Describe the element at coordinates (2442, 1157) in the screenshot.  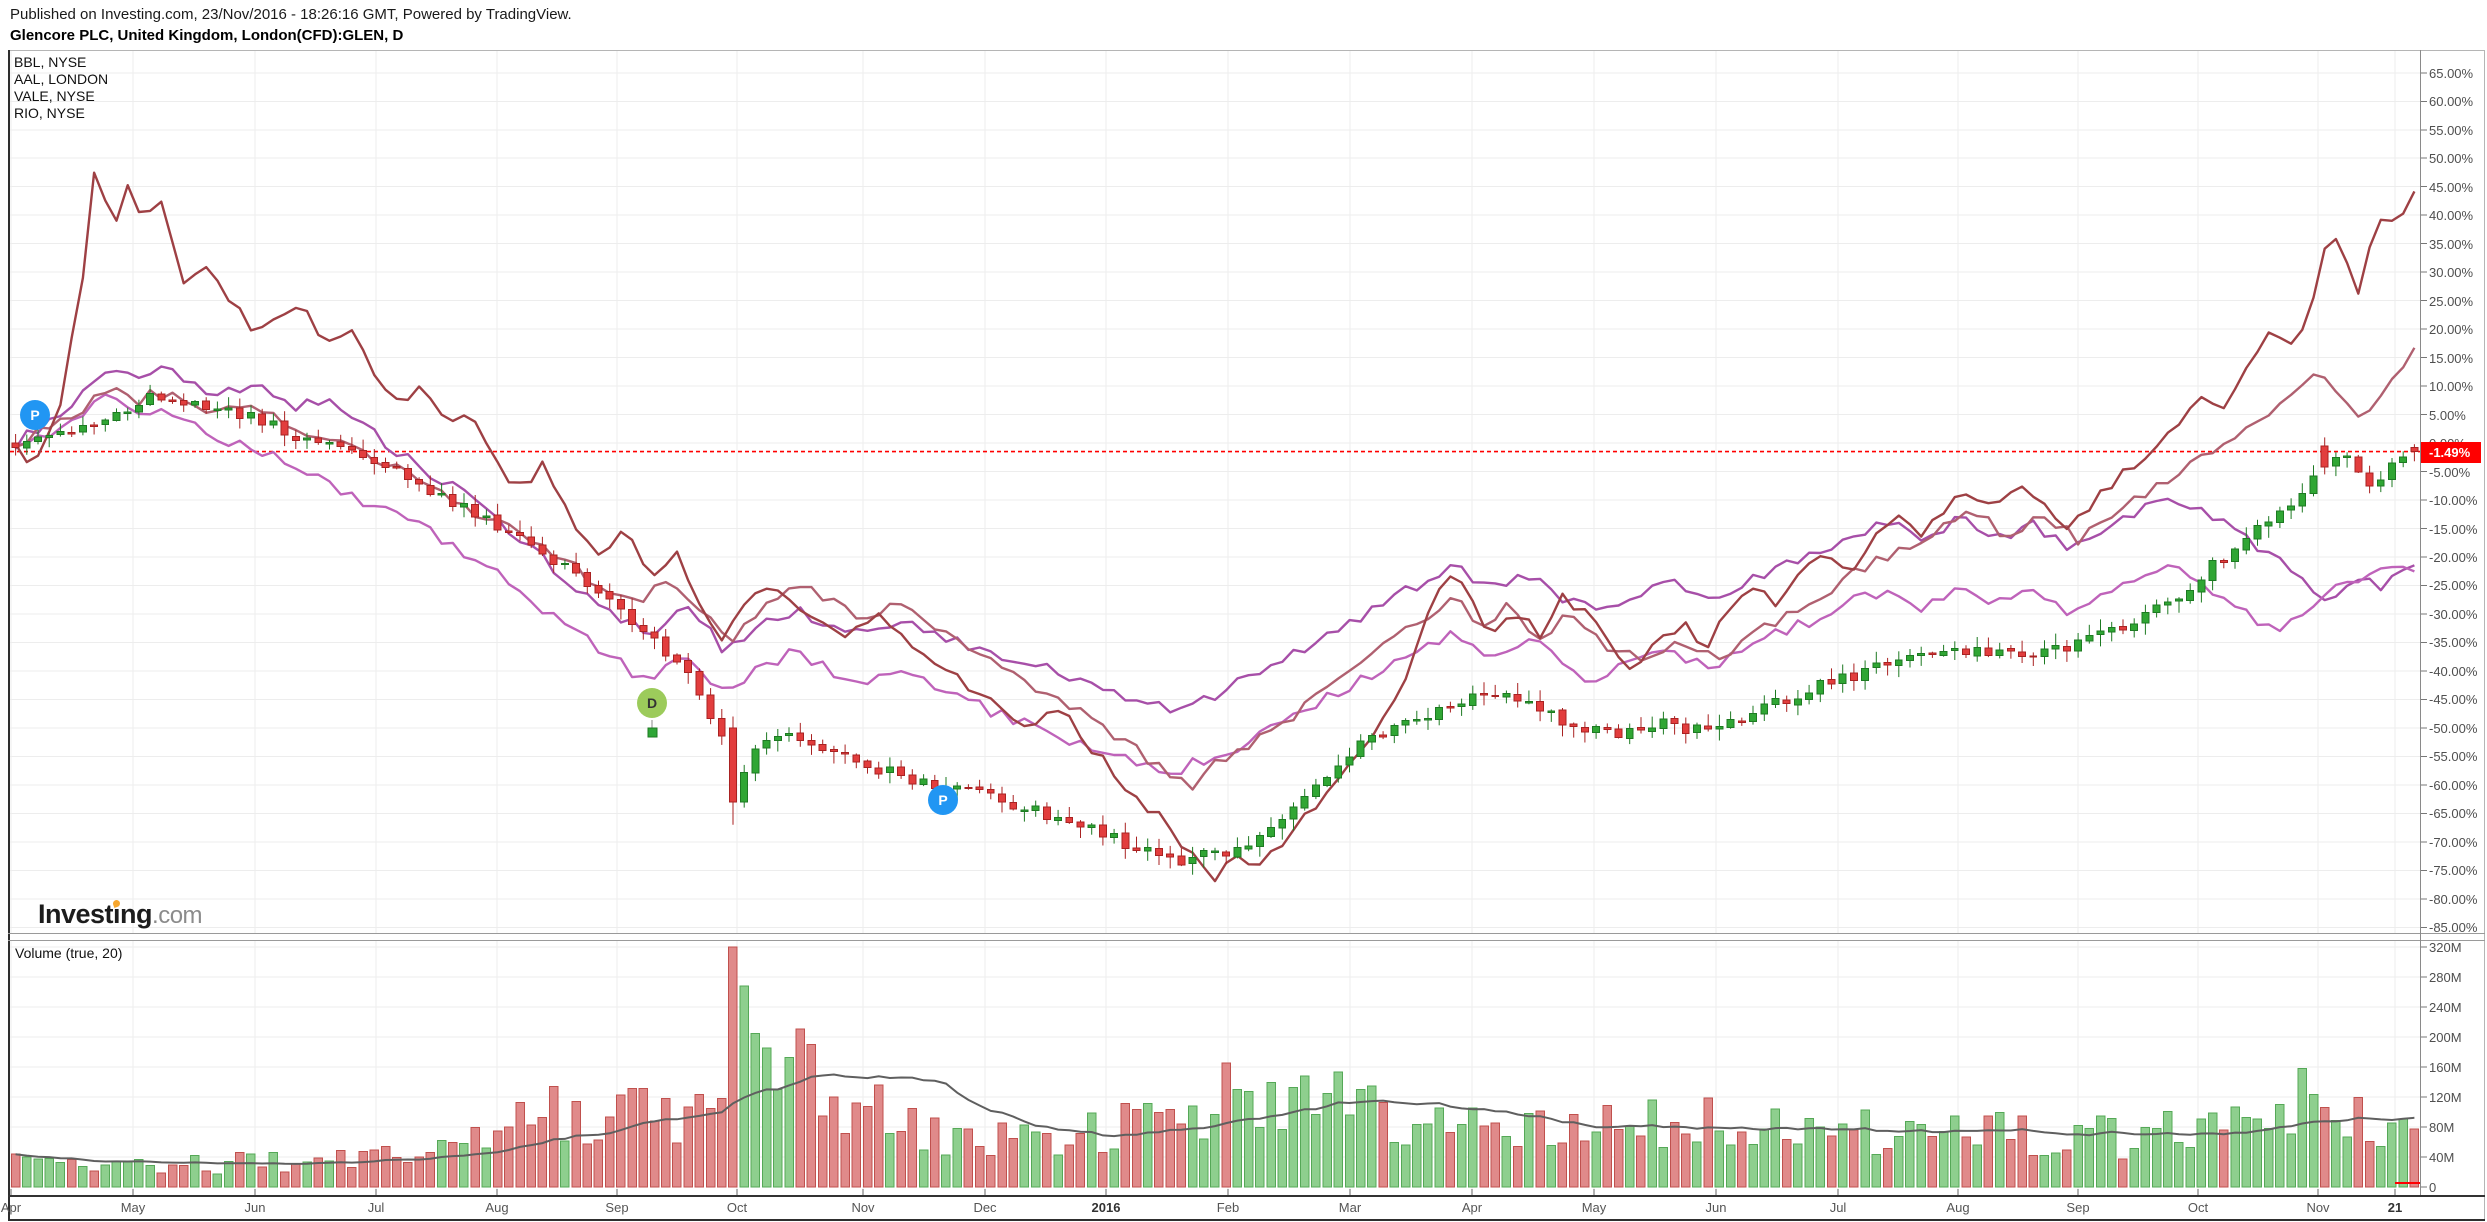
I see `volume-tick-label: 40M` at that location.